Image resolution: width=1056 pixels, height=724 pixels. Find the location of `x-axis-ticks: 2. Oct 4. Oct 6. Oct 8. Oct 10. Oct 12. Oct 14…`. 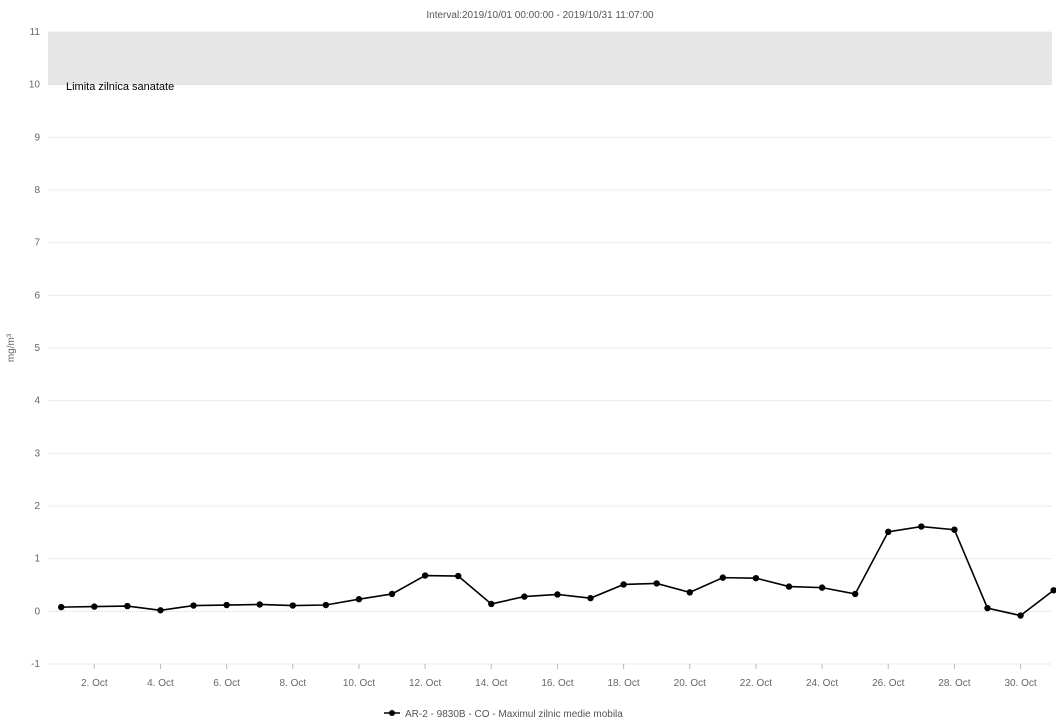

x-axis-ticks: 2. Oct 4. Oct 6. Oct 8. Oct 10. Oct 12. Oct 14… is located at coordinates (559, 676).